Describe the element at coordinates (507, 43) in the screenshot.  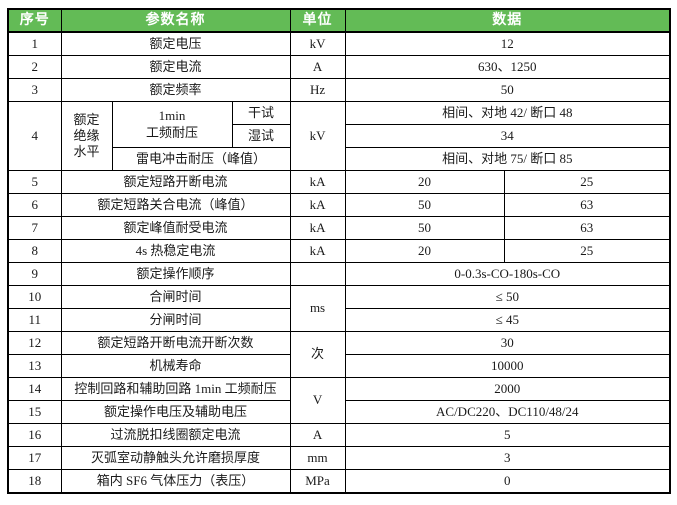
I see `data-cell: 12` at that location.